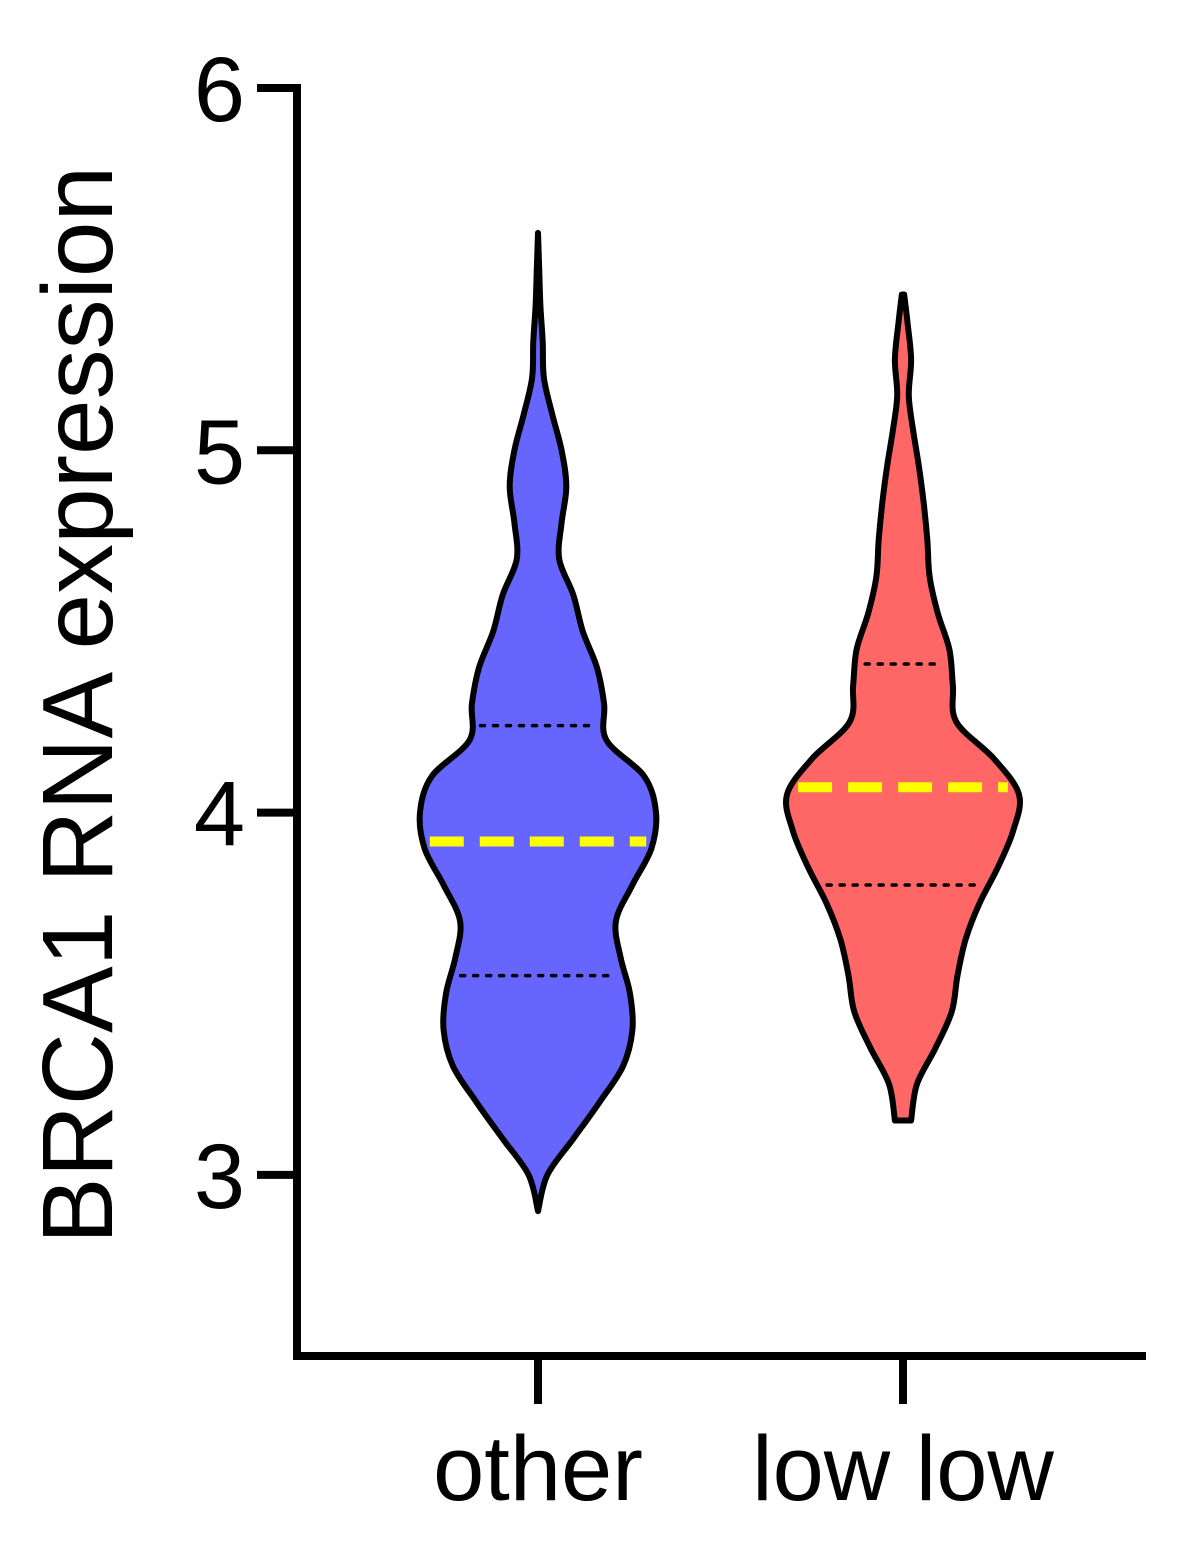  What do you see at coordinates (538, 1469) in the screenshot?
I see `x-tick-label: other` at bounding box center [538, 1469].